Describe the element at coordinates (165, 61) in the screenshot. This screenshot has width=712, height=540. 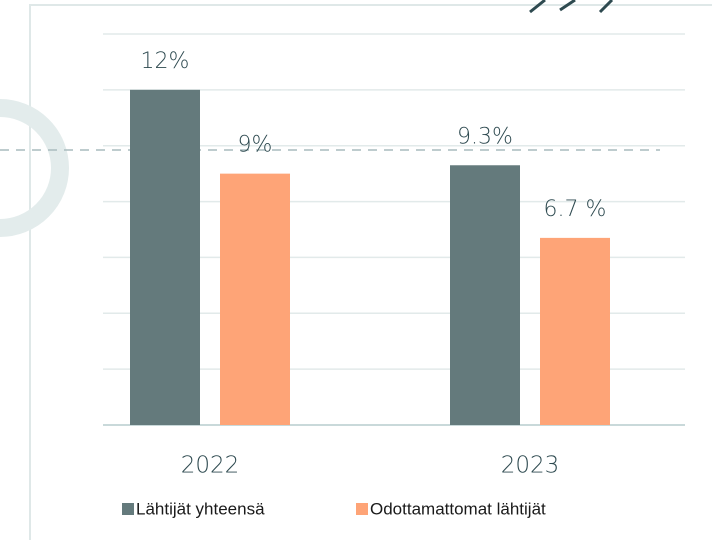
I see `value-label: 12%` at that location.